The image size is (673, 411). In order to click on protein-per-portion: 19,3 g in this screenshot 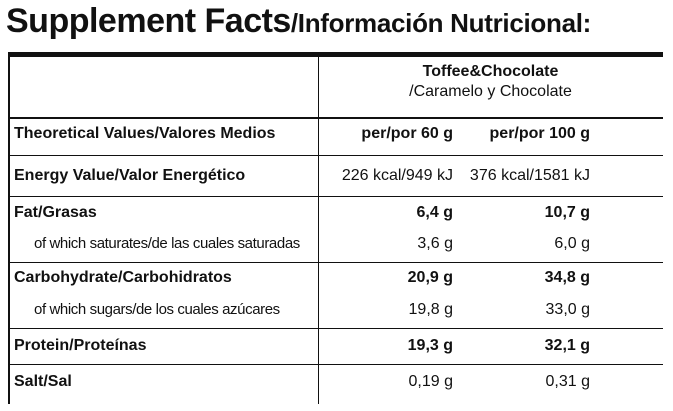, I will do `click(430, 345)`.